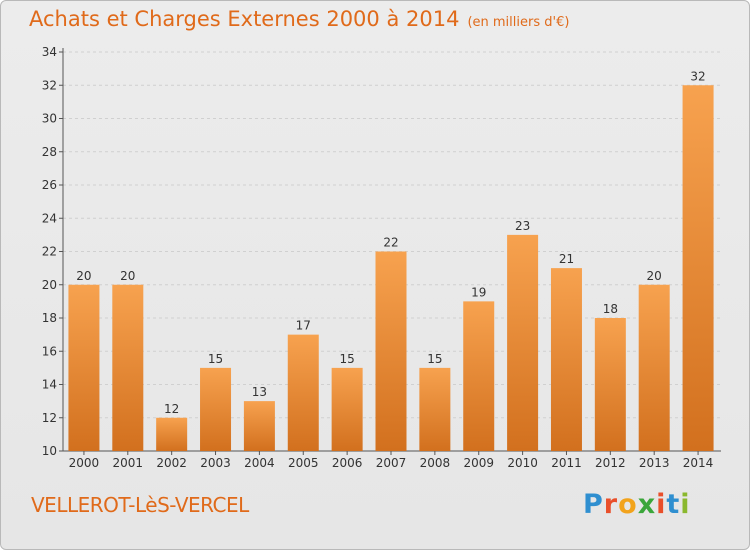 The height and width of the screenshot is (550, 750). What do you see at coordinates (84, 463) in the screenshot?
I see `x-tick-label: 2000` at bounding box center [84, 463].